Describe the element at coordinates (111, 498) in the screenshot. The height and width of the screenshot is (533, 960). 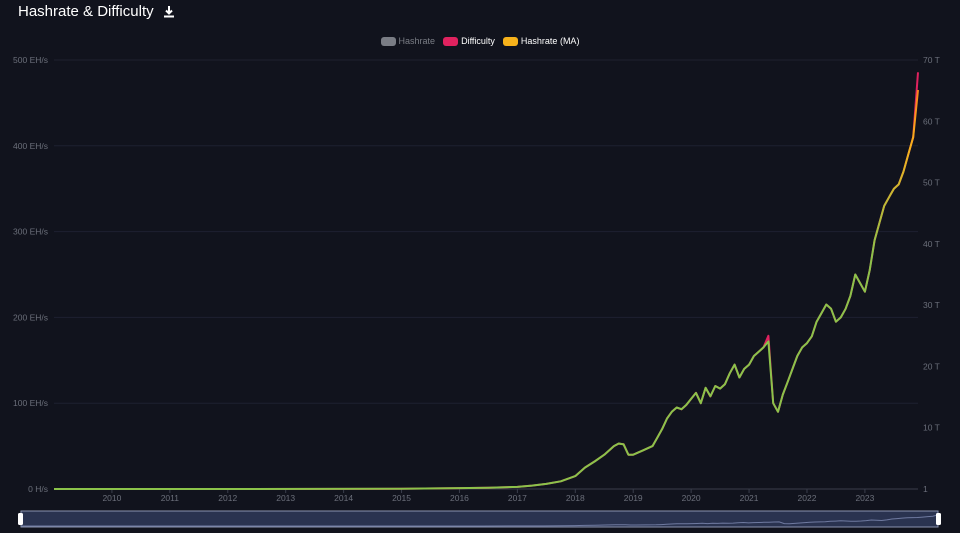
I see `x-tick-label: 2010` at that location.